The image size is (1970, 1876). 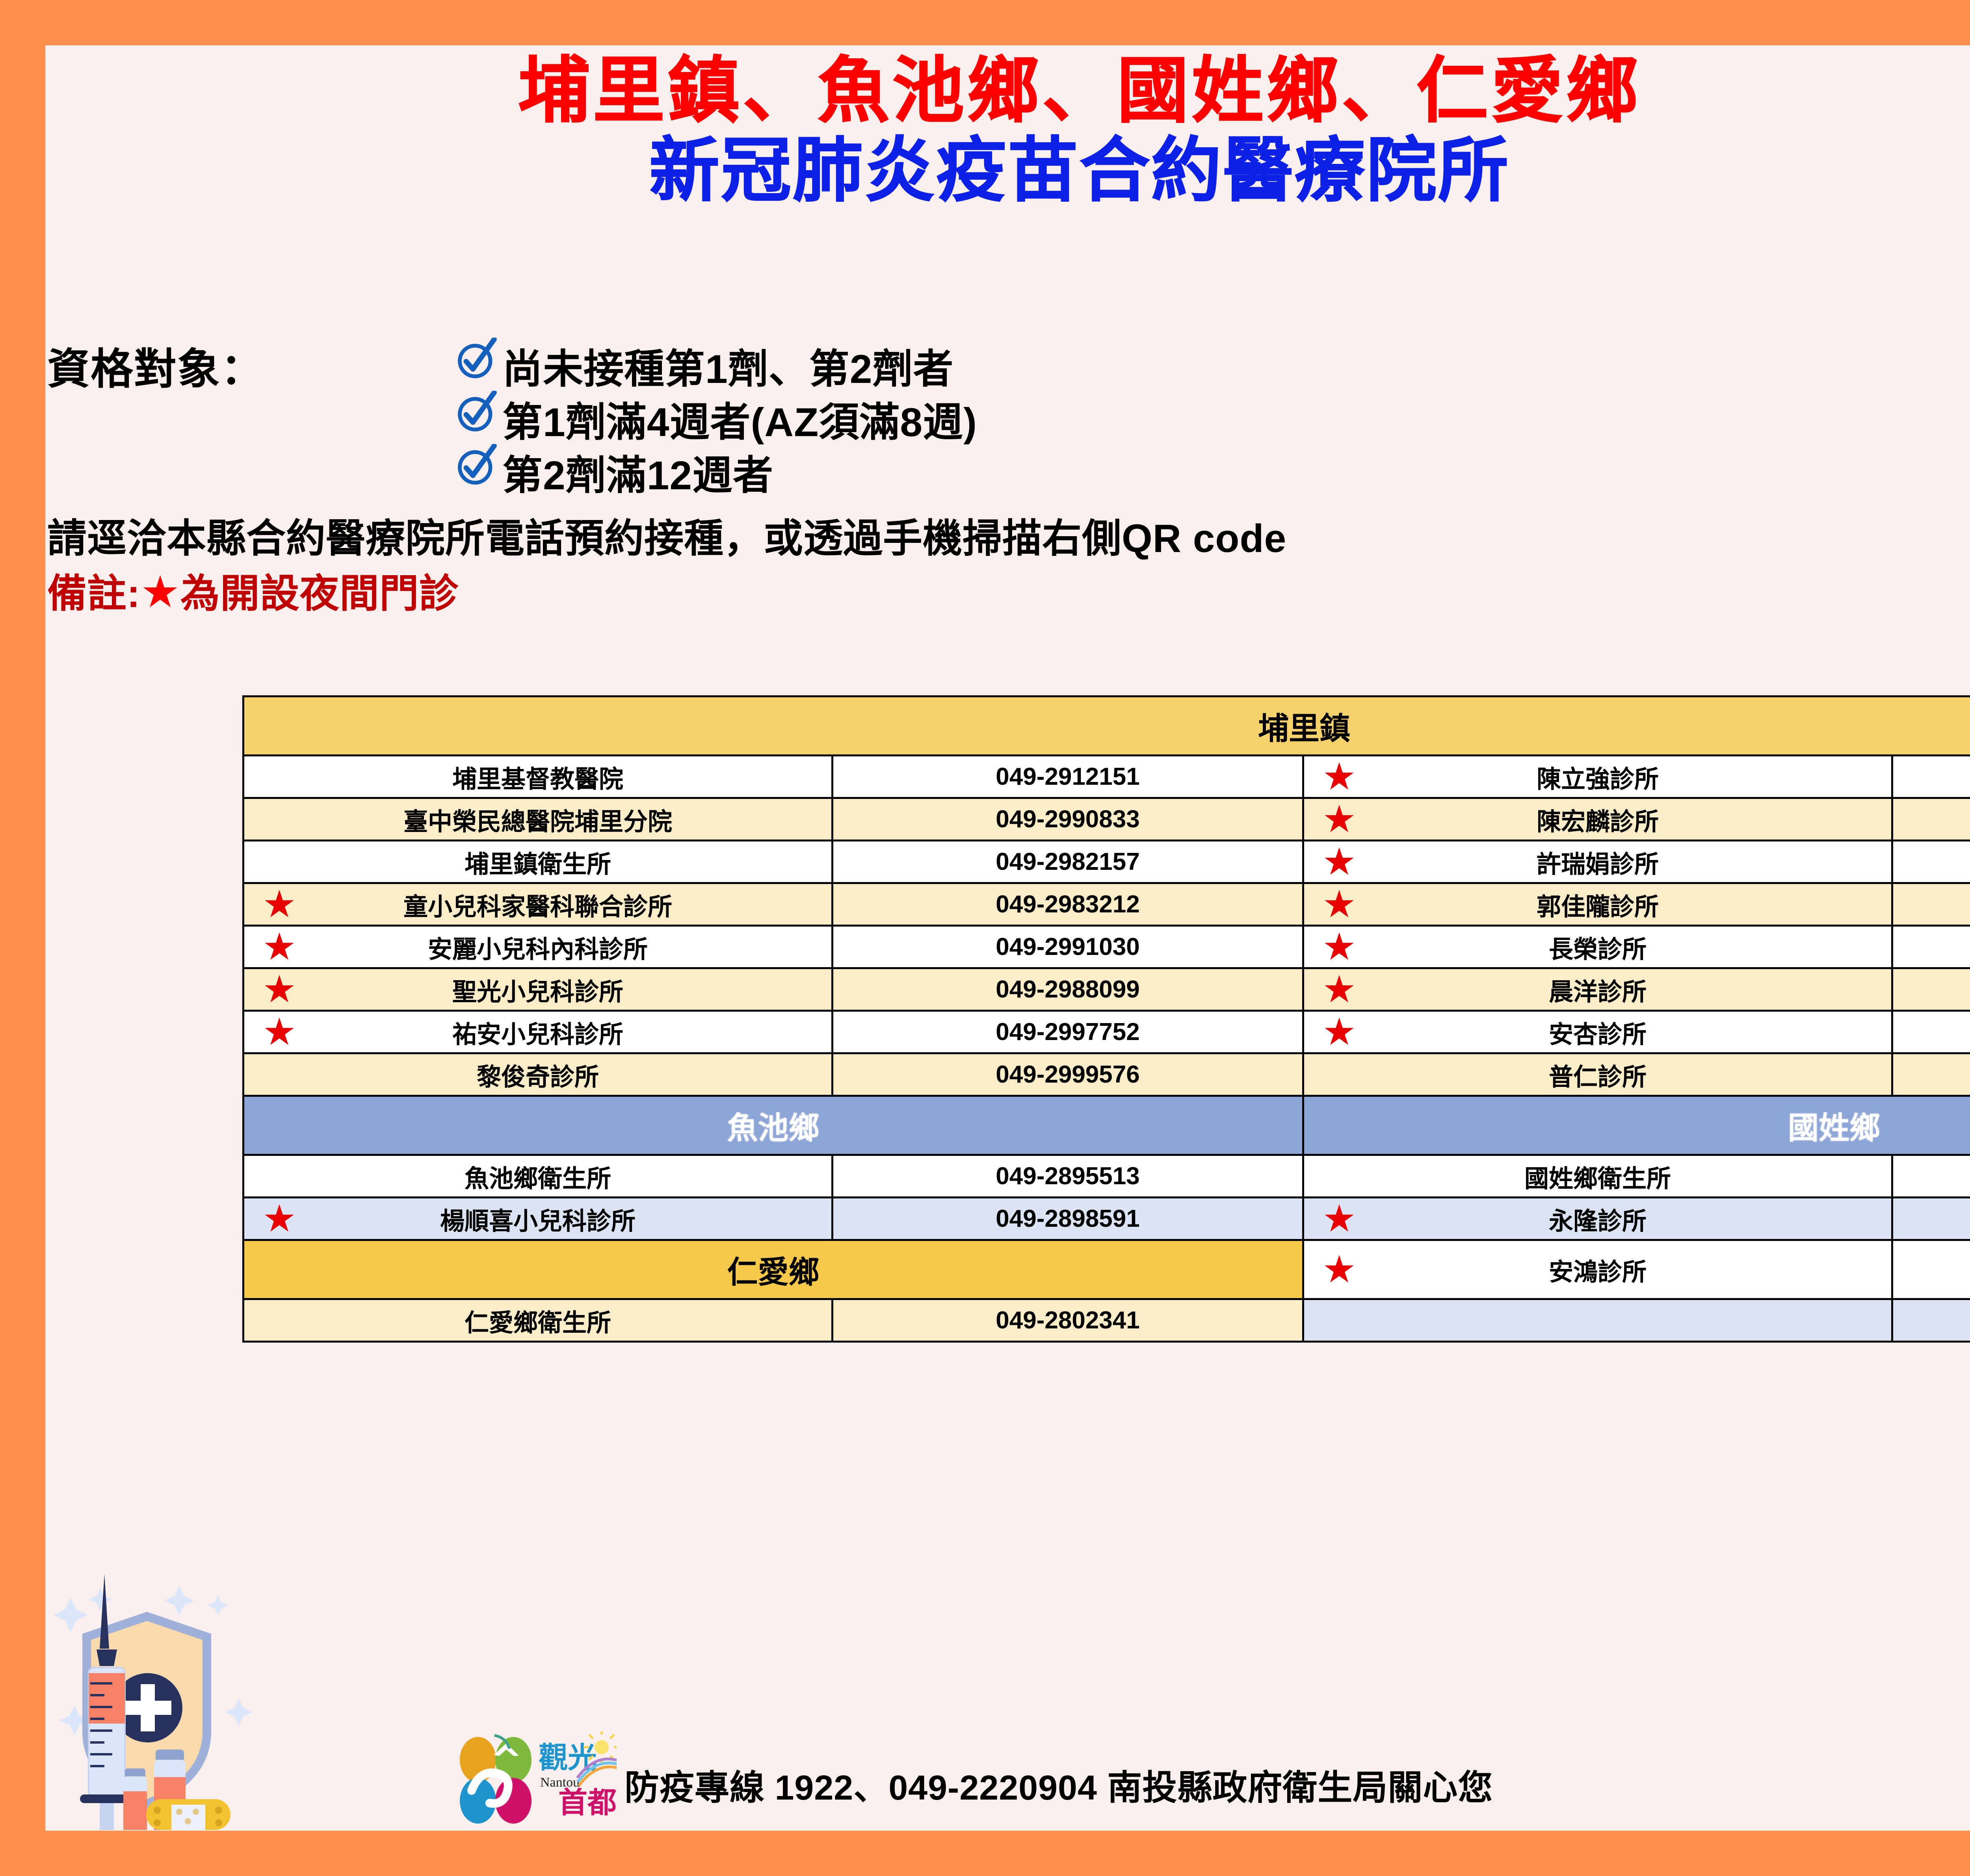 I want to click on clinic-phone-cell: 049-2990833, so click(x=1067, y=819).